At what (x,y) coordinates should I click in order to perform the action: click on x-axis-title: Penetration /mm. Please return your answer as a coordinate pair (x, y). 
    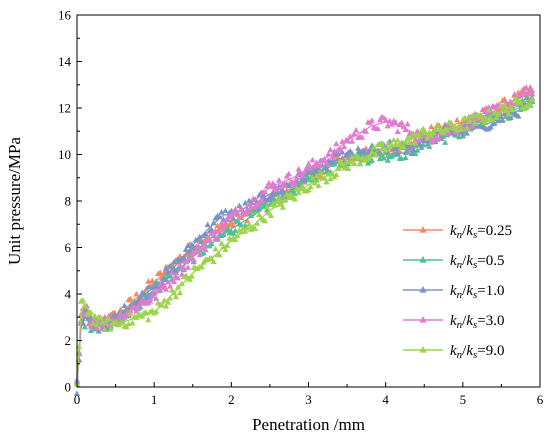
    Looking at the image, I should click on (308, 424).